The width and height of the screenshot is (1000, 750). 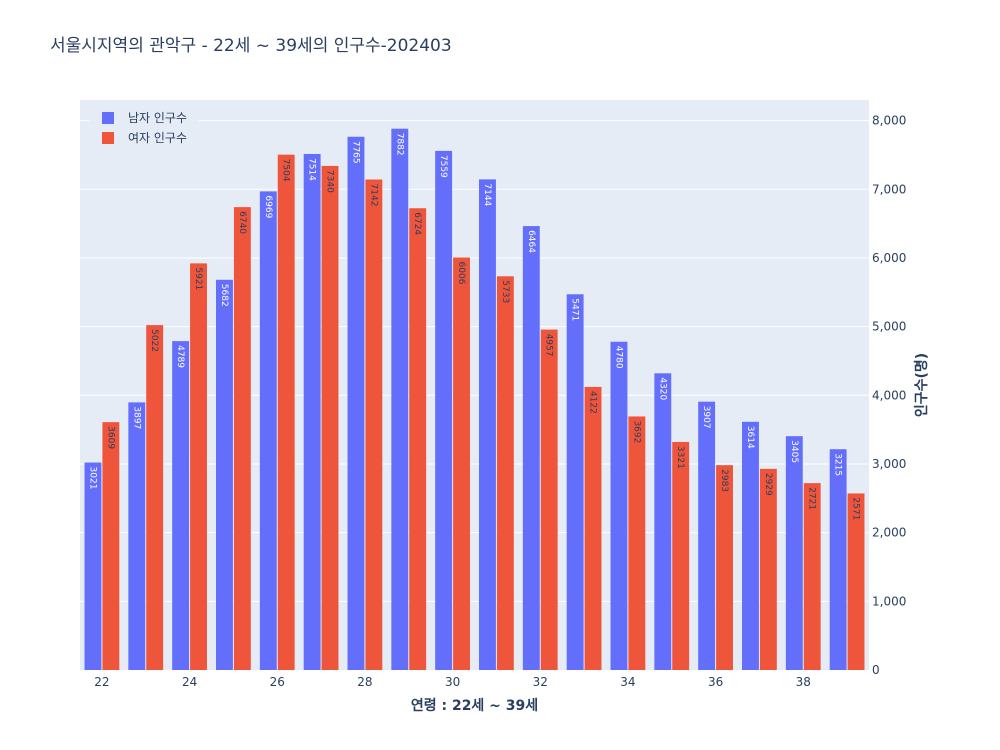 I want to click on x-tick-label: 24, so click(x=189, y=682).